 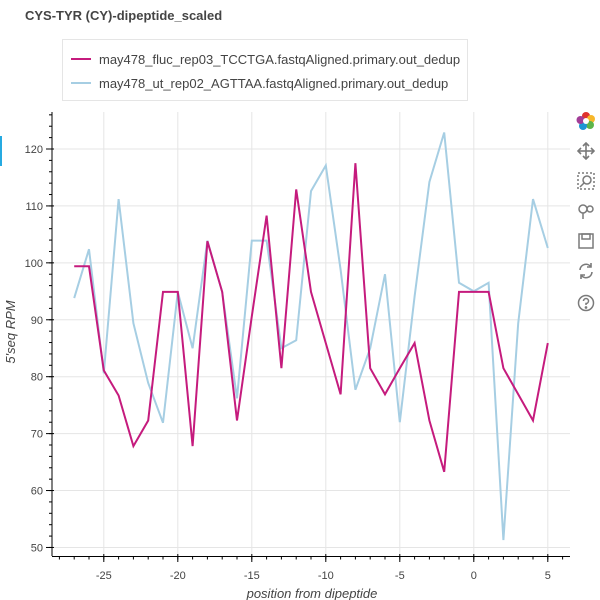 I want to click on bokeh-logo-icon, so click(x=586, y=121).